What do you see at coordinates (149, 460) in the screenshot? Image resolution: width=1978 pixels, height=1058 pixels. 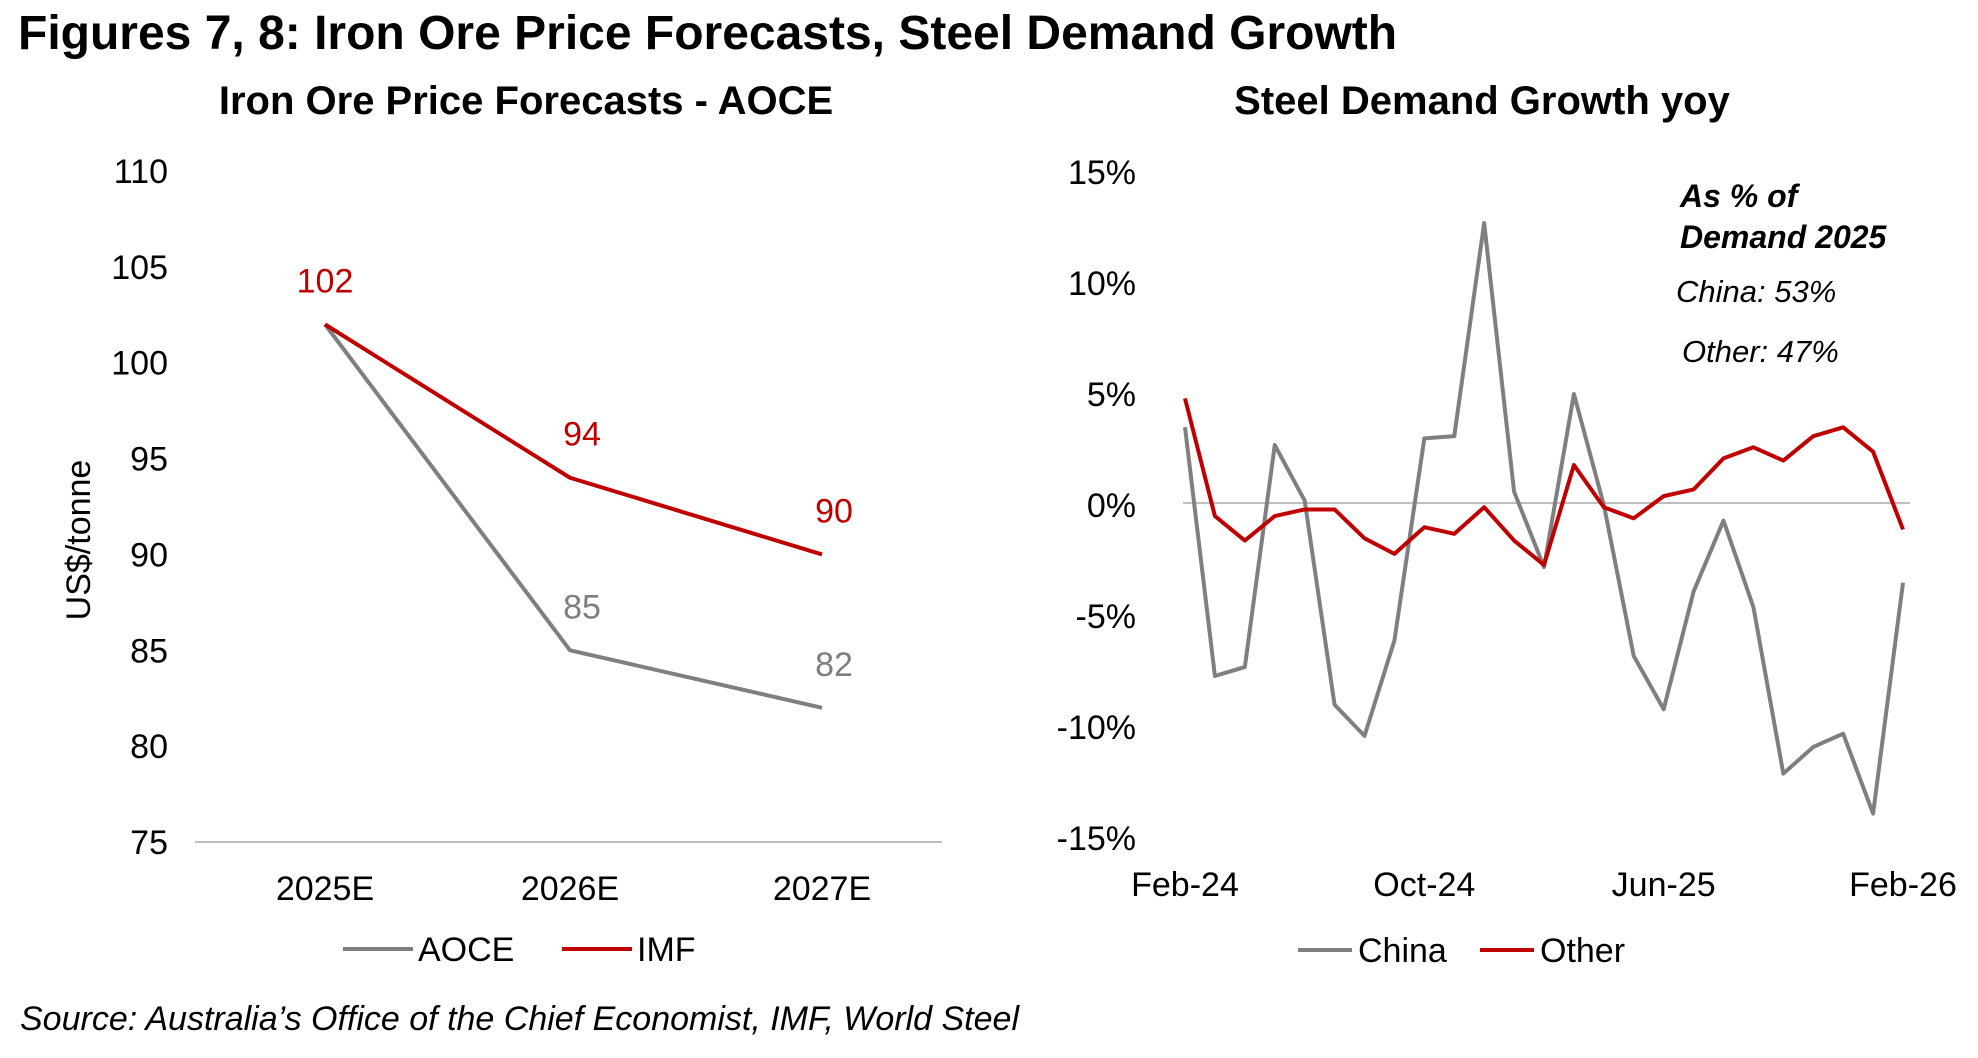 I see `left-y-tick-label: 95` at bounding box center [149, 460].